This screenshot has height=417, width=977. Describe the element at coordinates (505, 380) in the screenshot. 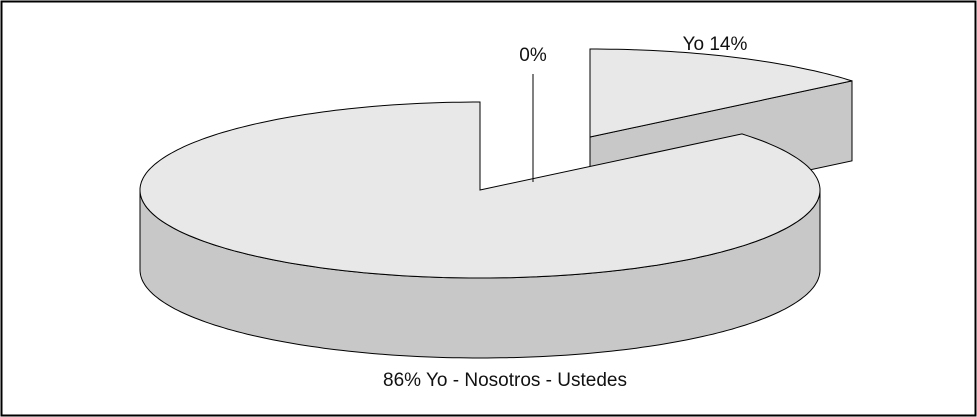

I see `data-label: 86% Yo - Nosotros - Ustedes` at that location.